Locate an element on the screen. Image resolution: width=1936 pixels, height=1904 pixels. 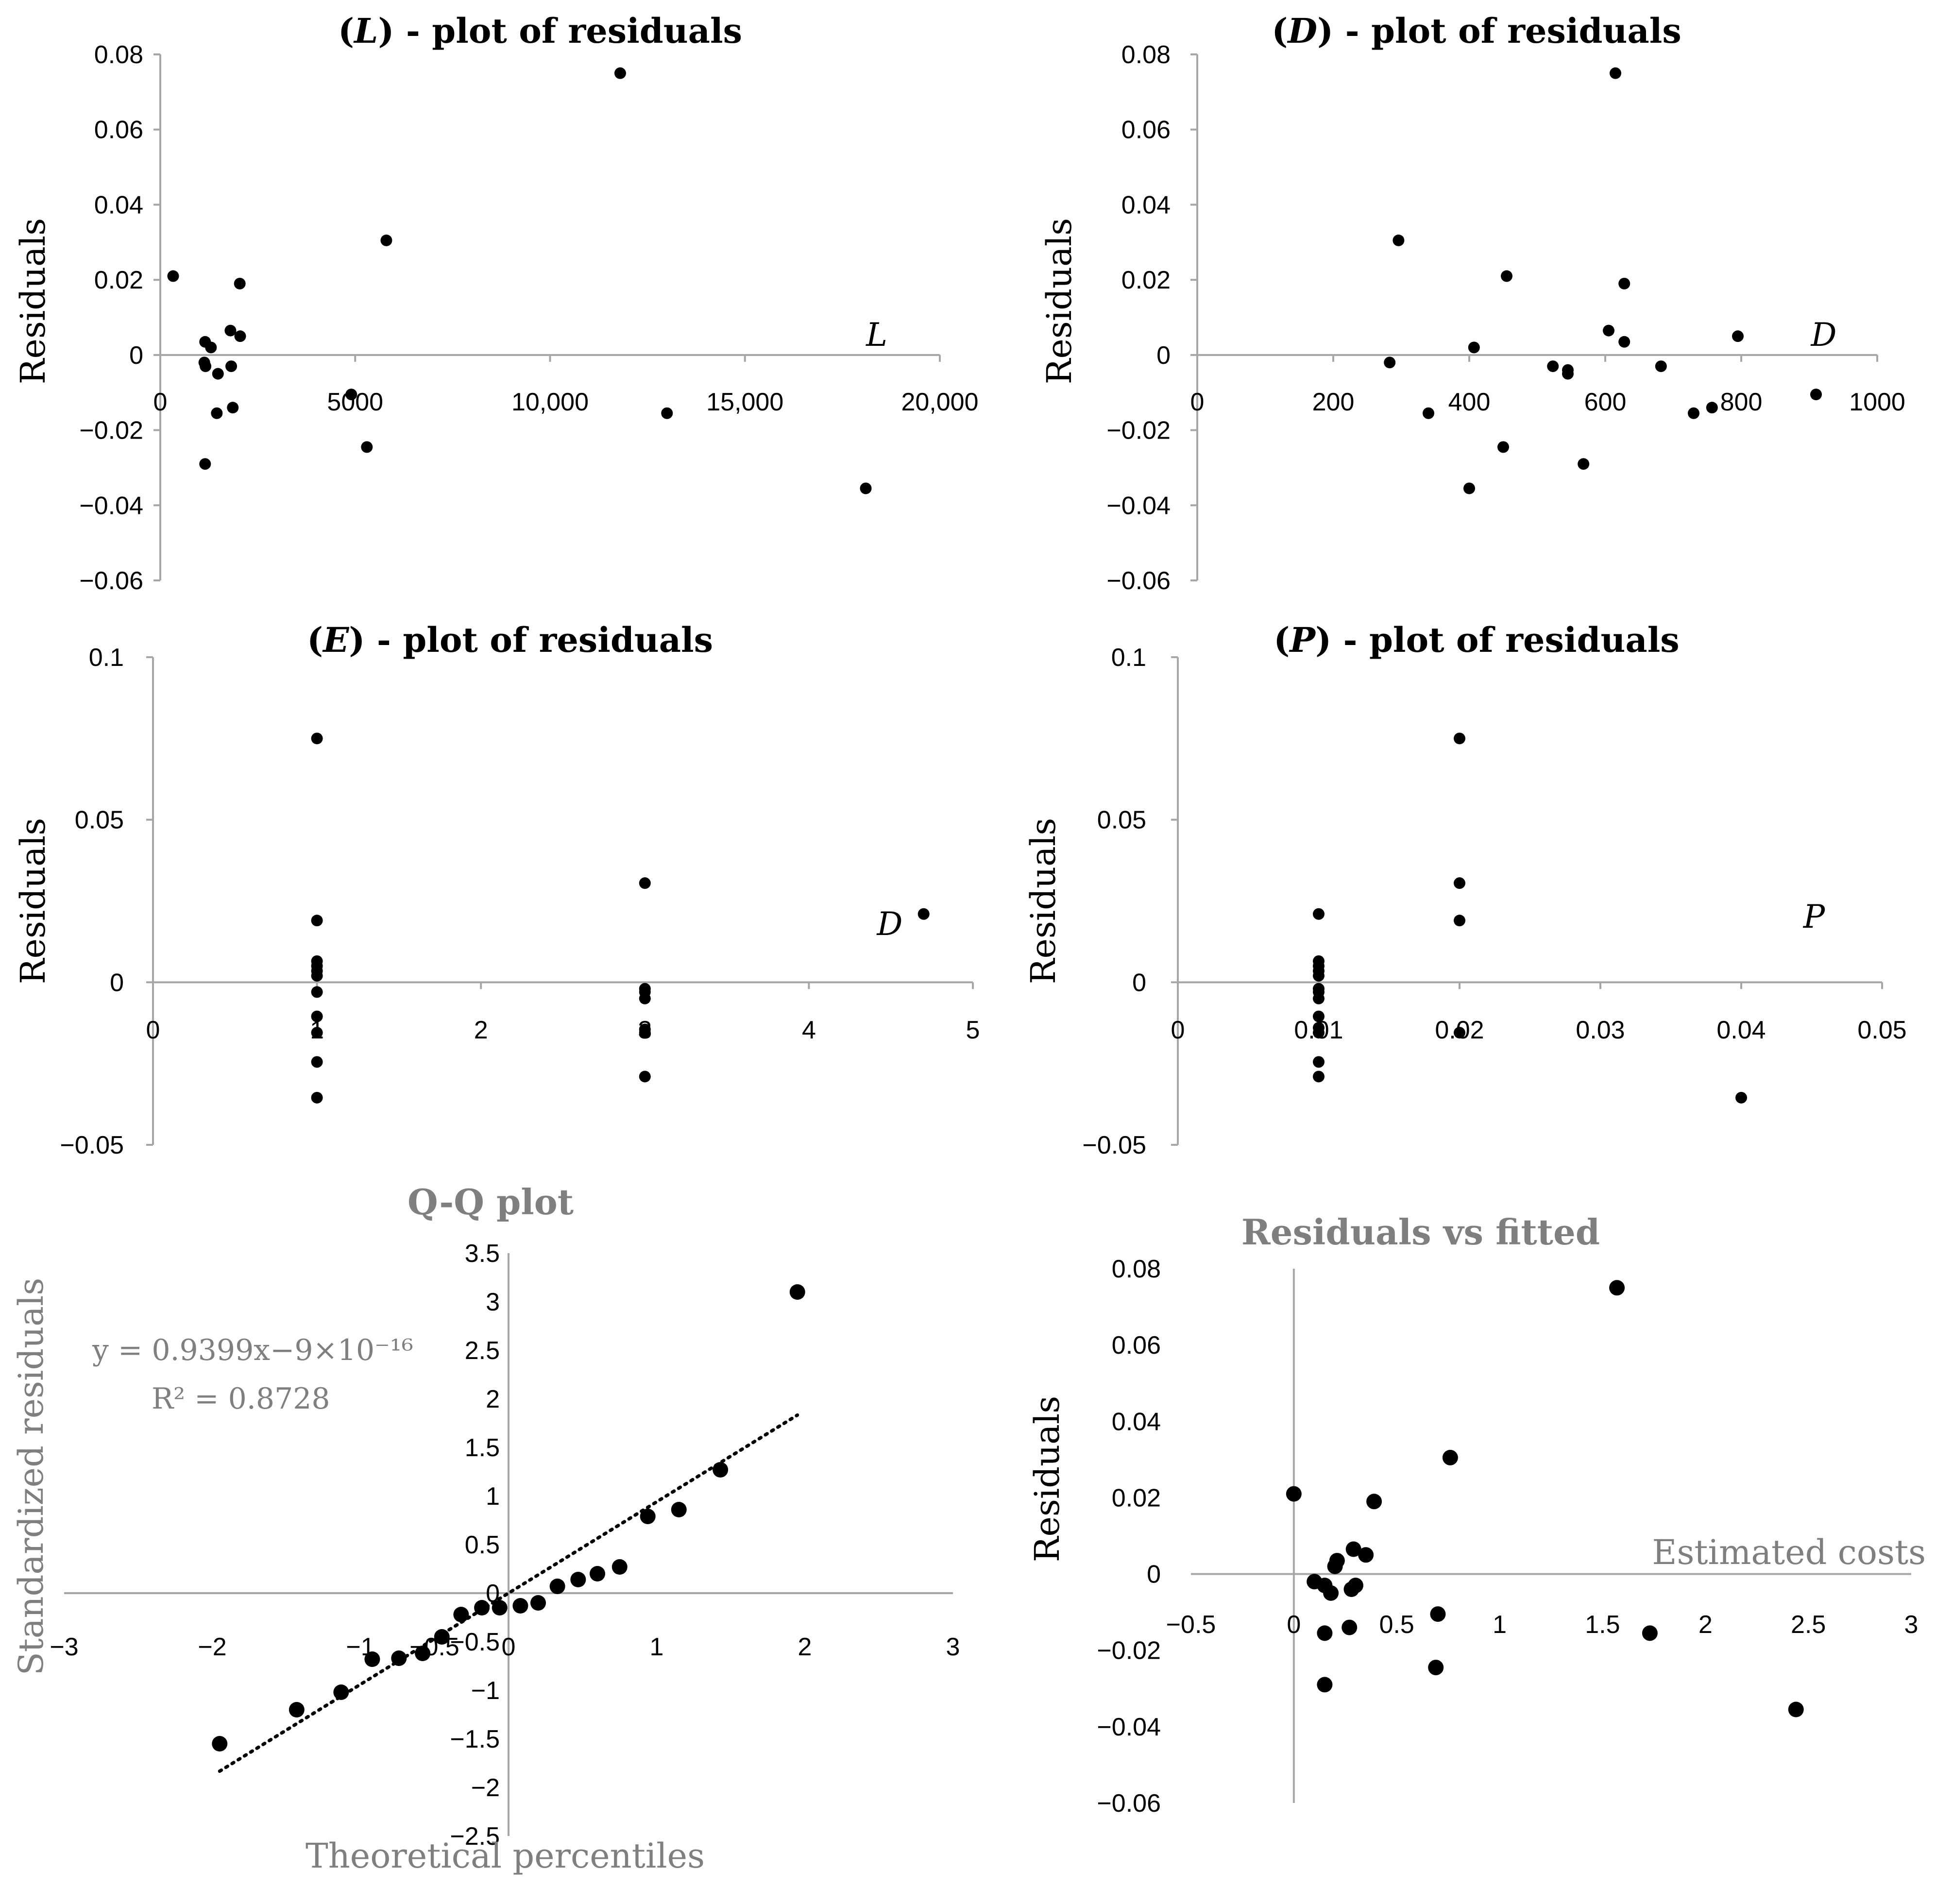
x-tick-label: 15,000 is located at coordinates (744, 402).